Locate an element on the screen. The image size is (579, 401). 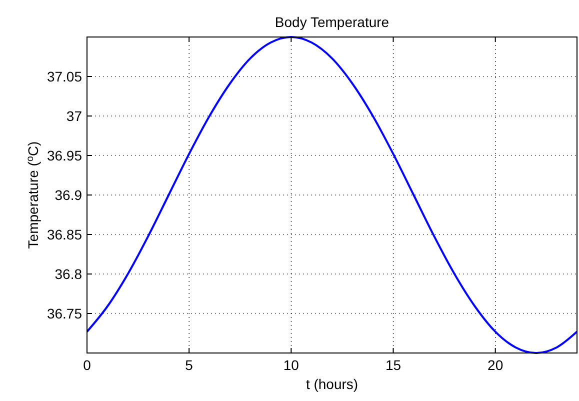
x-axis-title: t (hours) is located at coordinates (332, 384).